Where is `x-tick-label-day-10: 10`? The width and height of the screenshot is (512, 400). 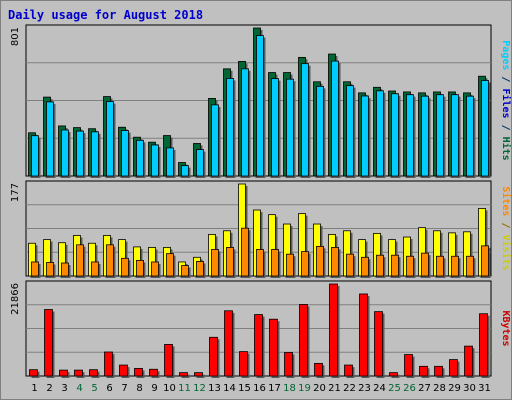
x-tick-label-day-10: 10 is located at coordinates (169, 388).